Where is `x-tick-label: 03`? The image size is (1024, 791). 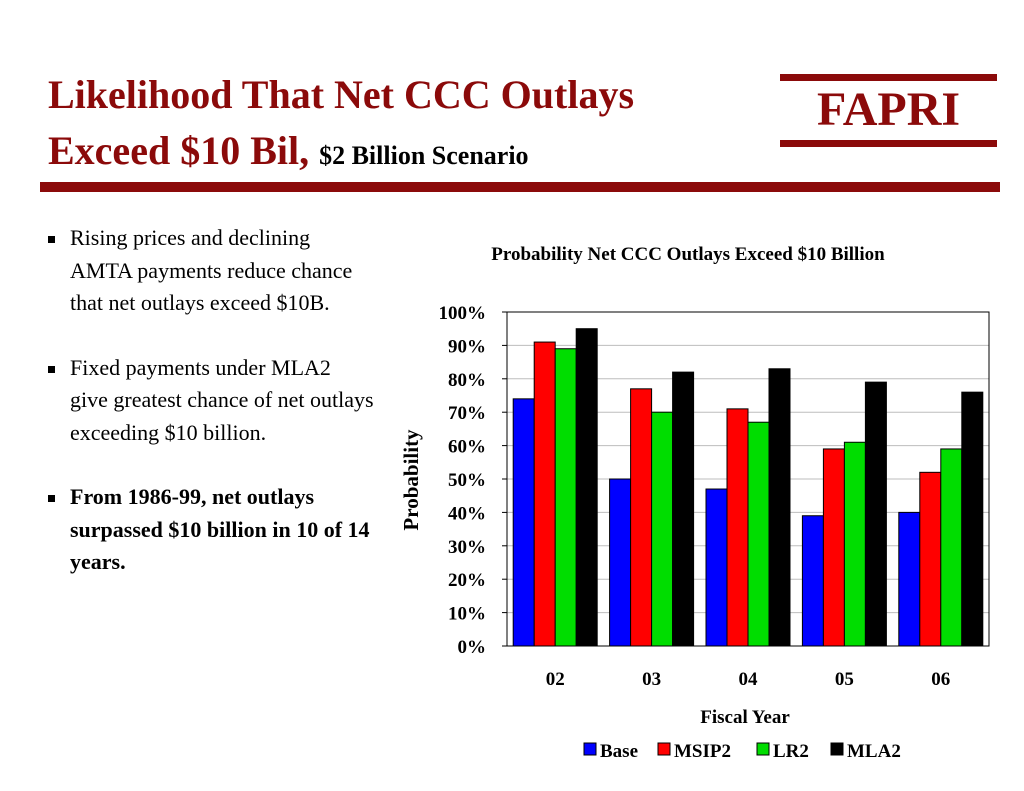 x-tick-label: 03 is located at coordinates (651, 679).